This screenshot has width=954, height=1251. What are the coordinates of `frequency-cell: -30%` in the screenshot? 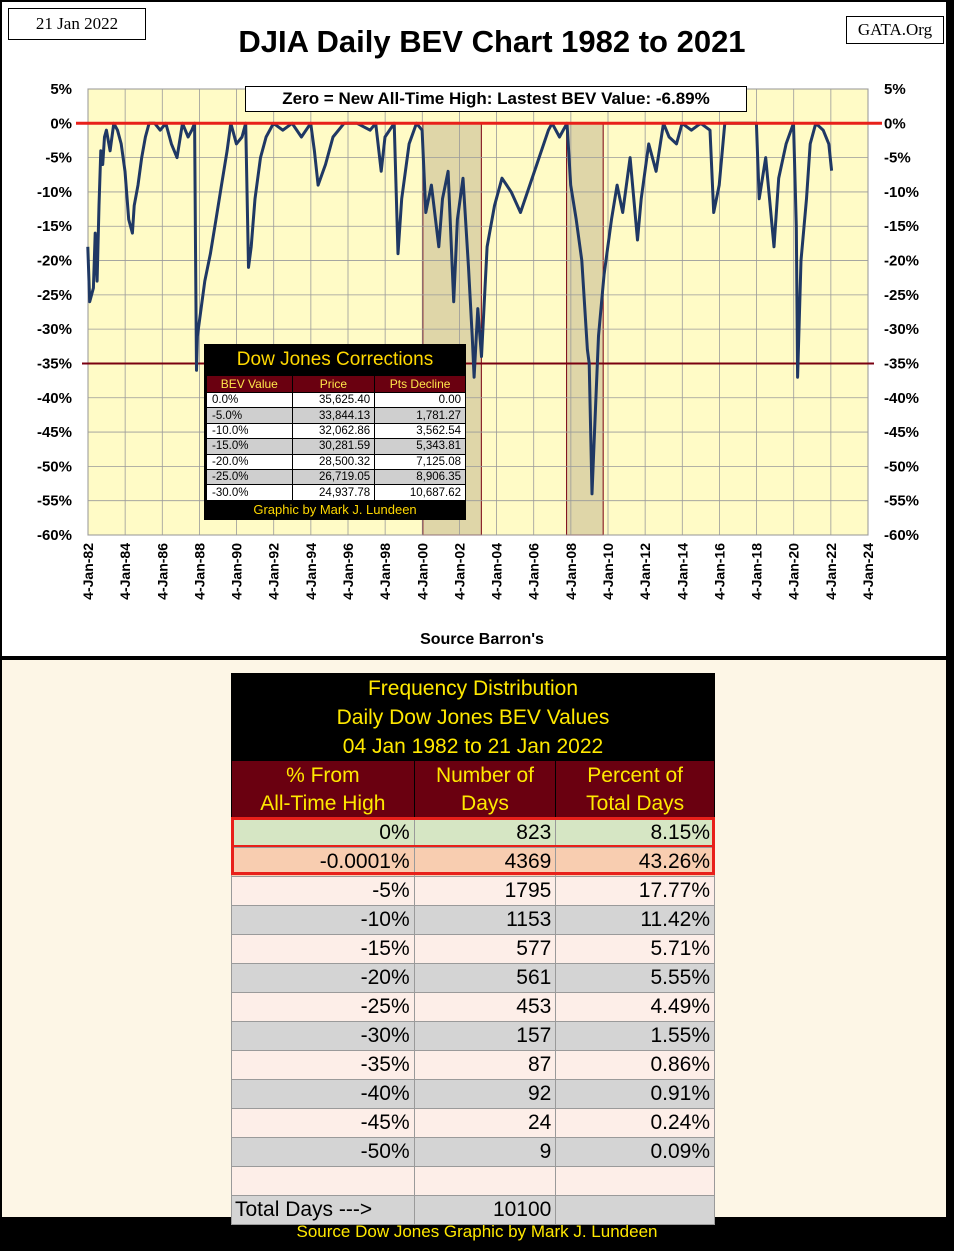 It's located at (323, 1036).